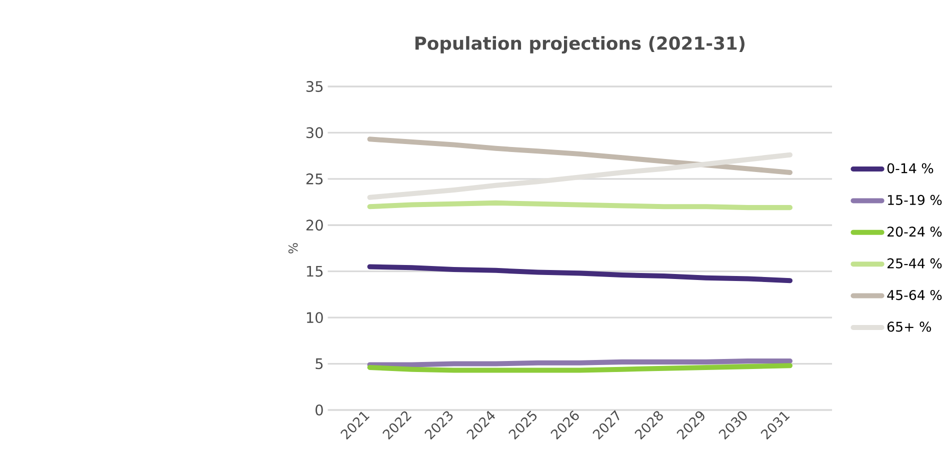  Describe the element at coordinates (314, 132) in the screenshot. I see `y-tick-label: 30` at that location.